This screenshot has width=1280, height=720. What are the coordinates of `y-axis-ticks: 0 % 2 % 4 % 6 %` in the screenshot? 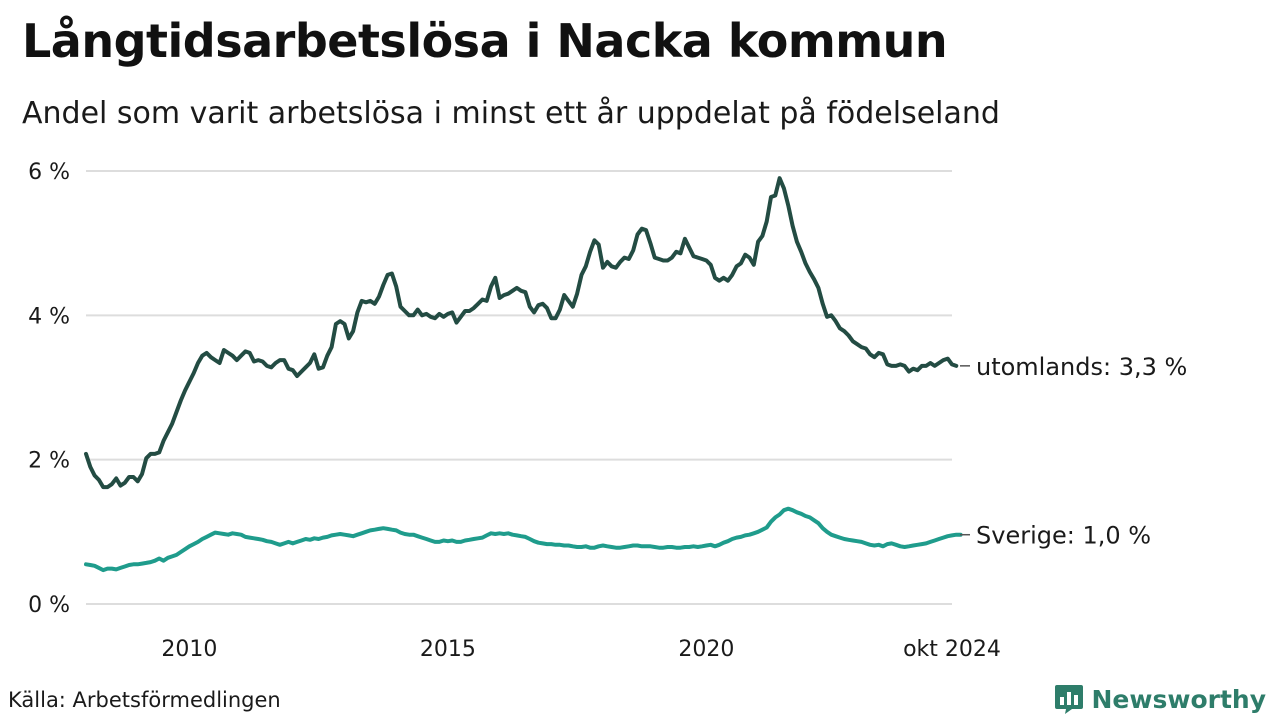 It's located at (49, 389).